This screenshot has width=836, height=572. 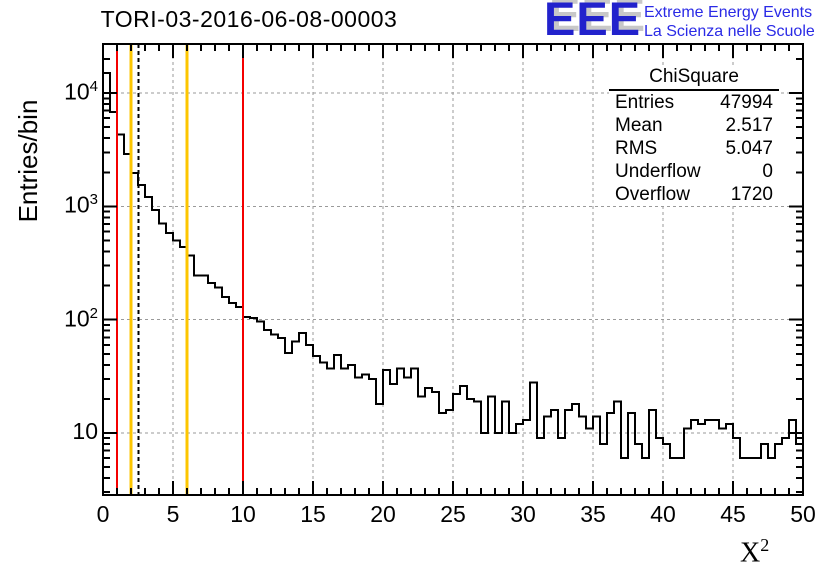 What do you see at coordinates (767, 171) in the screenshot?
I see `stats-value: 0` at bounding box center [767, 171].